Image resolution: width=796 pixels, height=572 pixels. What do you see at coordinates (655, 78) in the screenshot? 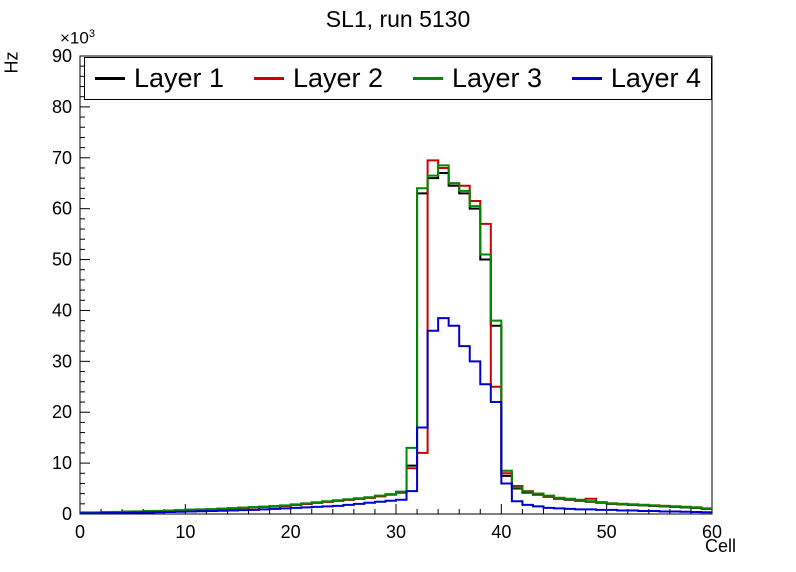
I see `legend-label-layer-4: Layer 4` at bounding box center [655, 78].